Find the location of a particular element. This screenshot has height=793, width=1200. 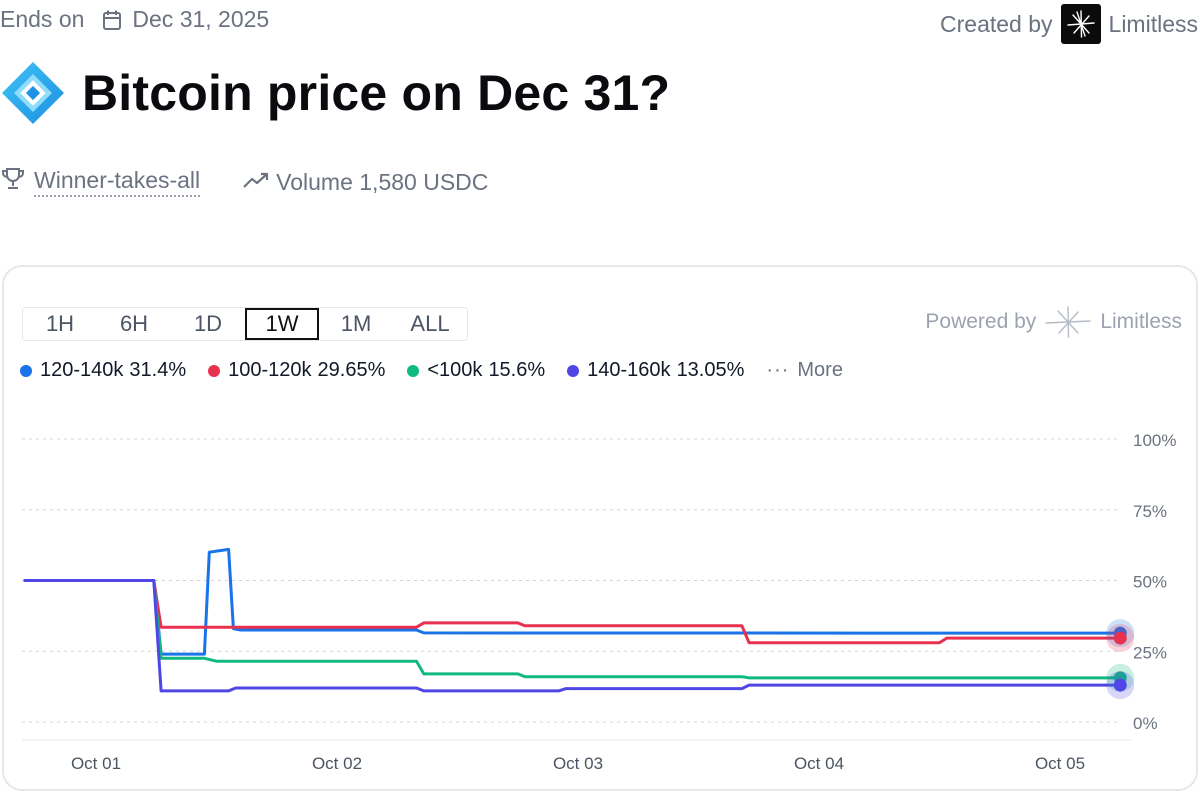

calendar-icon is located at coordinates (112, 20).